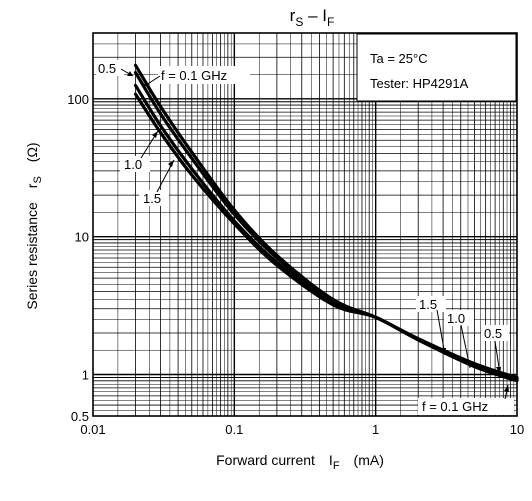 The height and width of the screenshot is (501, 532). I want to click on annotation-1.5-bottom: 1.5, so click(428, 304).